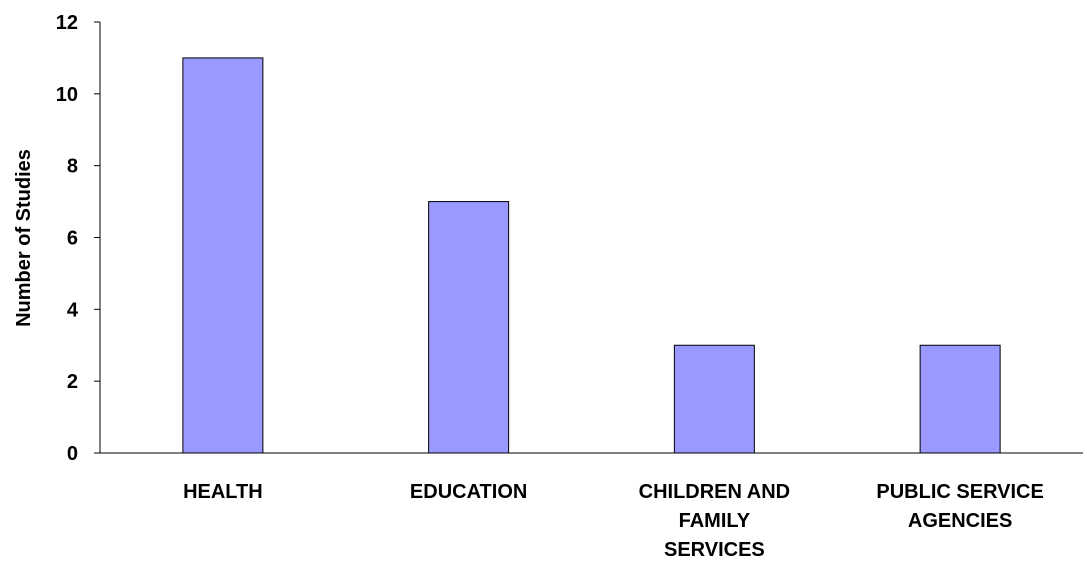 The width and height of the screenshot is (1087, 562). I want to click on x-category-label: SERVICES, so click(714, 550).